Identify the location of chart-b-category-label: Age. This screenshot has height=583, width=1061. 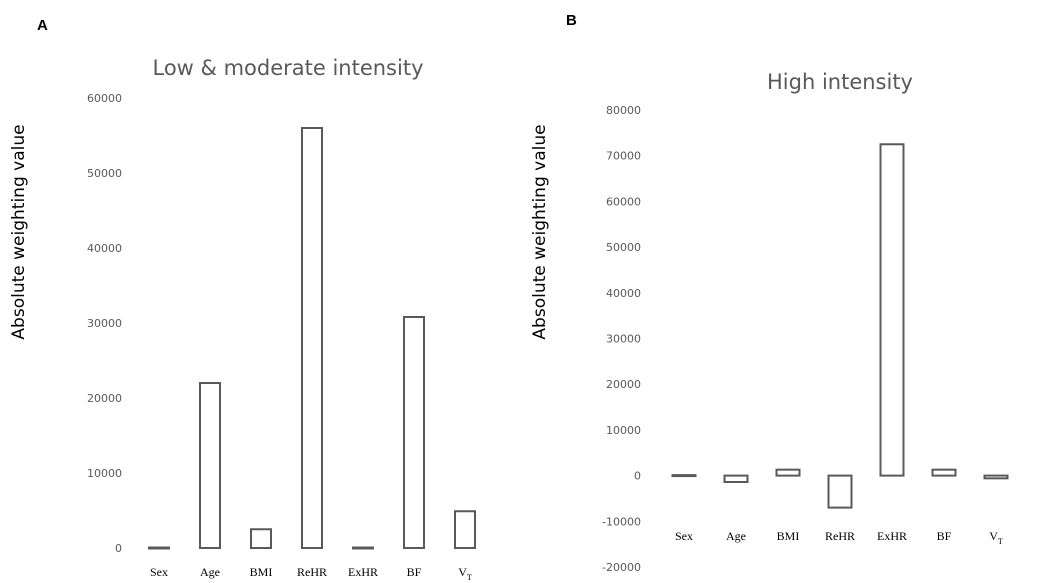
(736, 536).